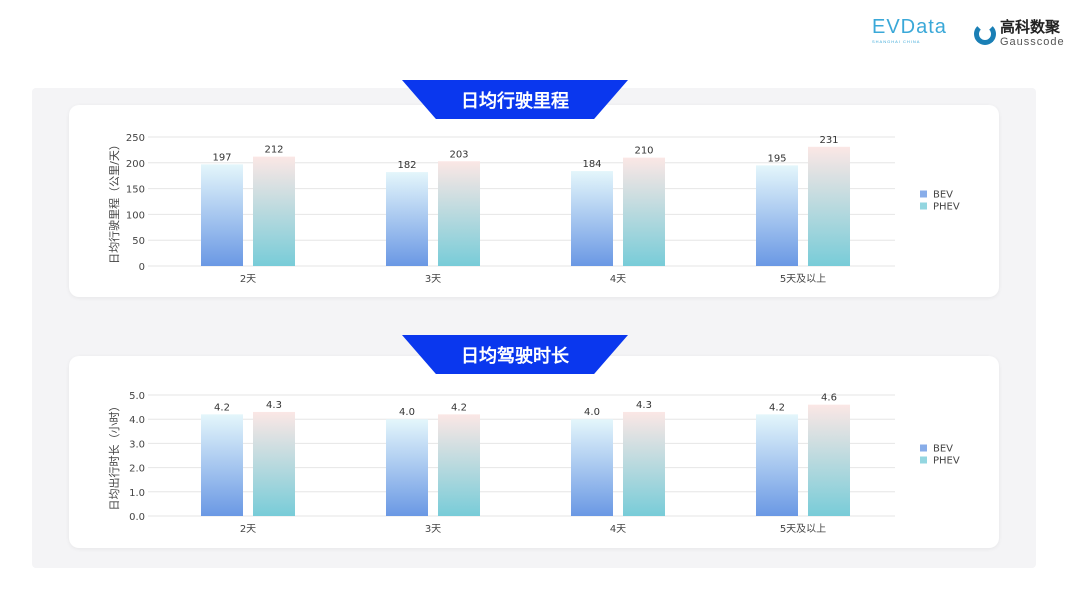  I want to click on y-tick-label: 100, so click(135, 215).